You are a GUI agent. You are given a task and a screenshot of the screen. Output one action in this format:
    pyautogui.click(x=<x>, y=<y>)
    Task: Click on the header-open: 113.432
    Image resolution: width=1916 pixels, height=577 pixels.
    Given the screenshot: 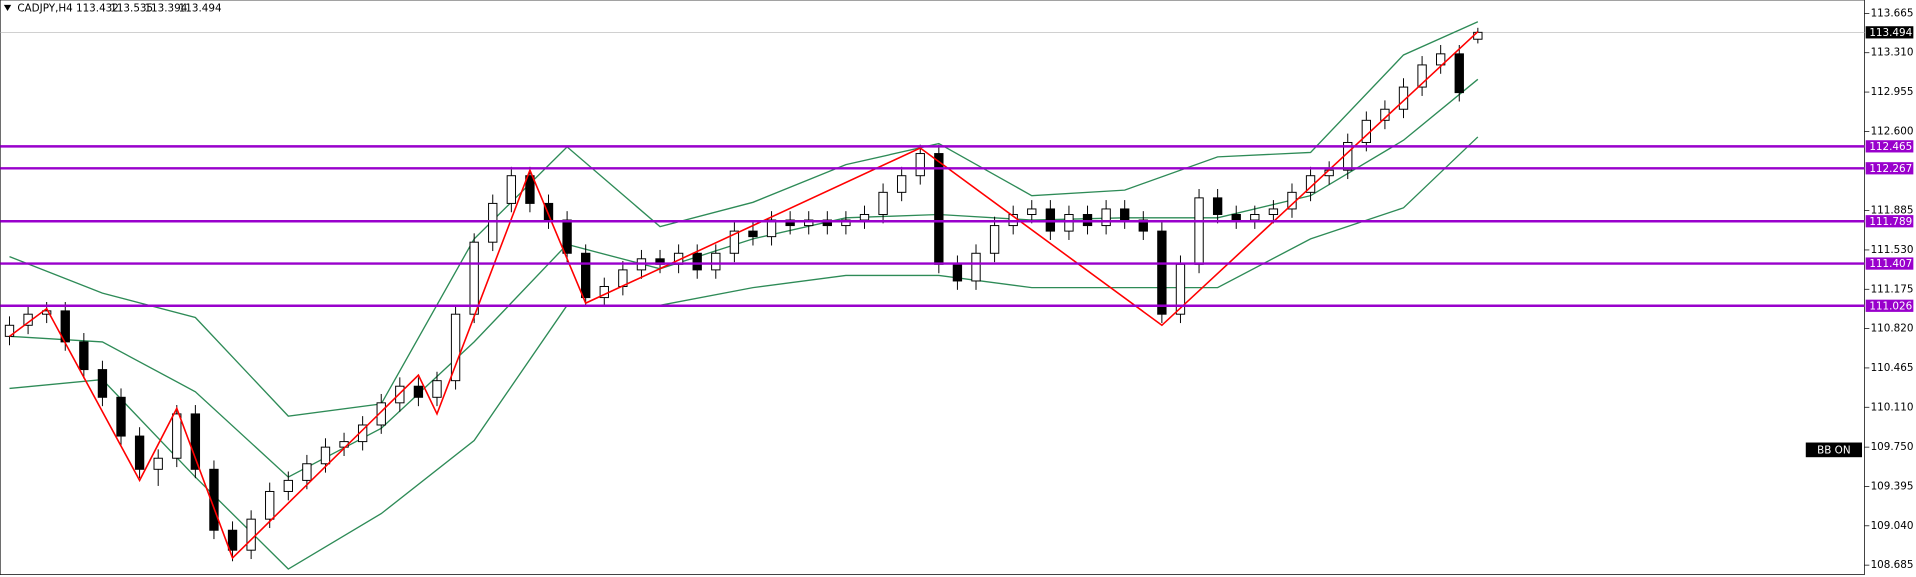 What is the action you would take?
    pyautogui.click(x=97, y=9)
    